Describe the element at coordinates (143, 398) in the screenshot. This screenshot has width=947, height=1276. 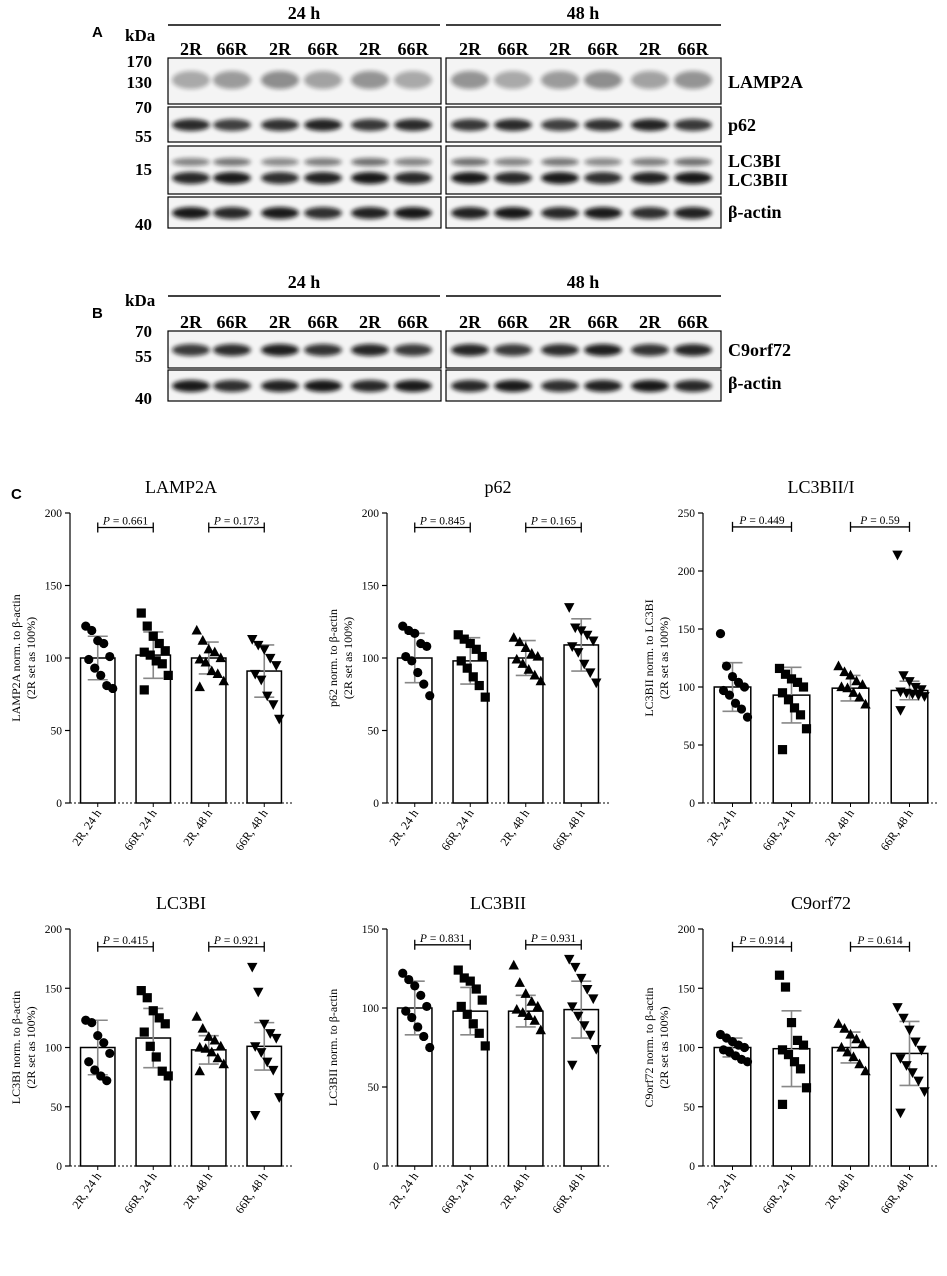
I see `mw-marker: 40` at that location.